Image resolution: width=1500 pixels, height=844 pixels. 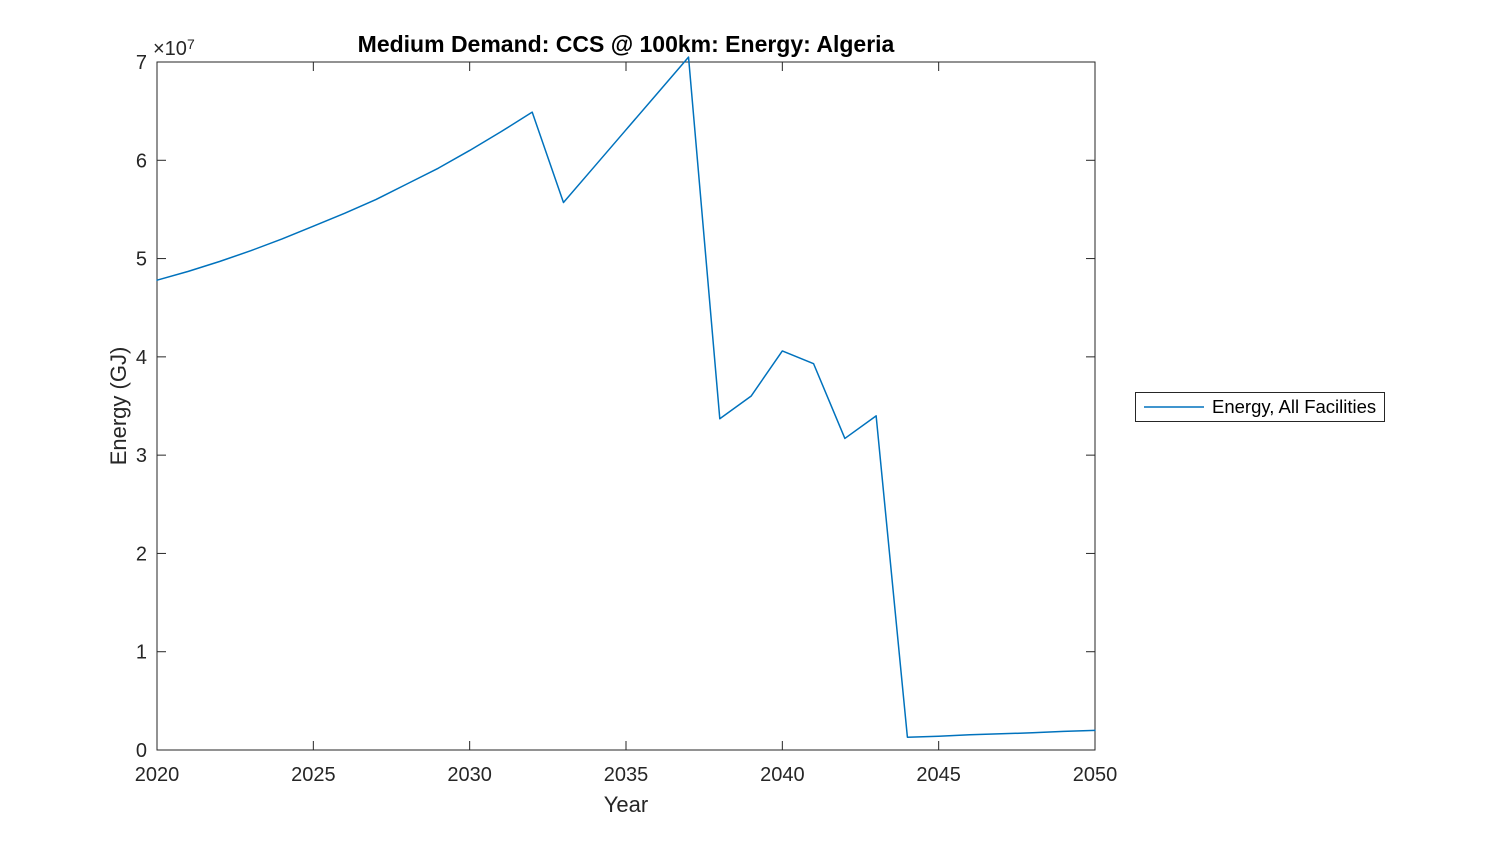 I want to click on legend-line-sample, so click(x=1174, y=407).